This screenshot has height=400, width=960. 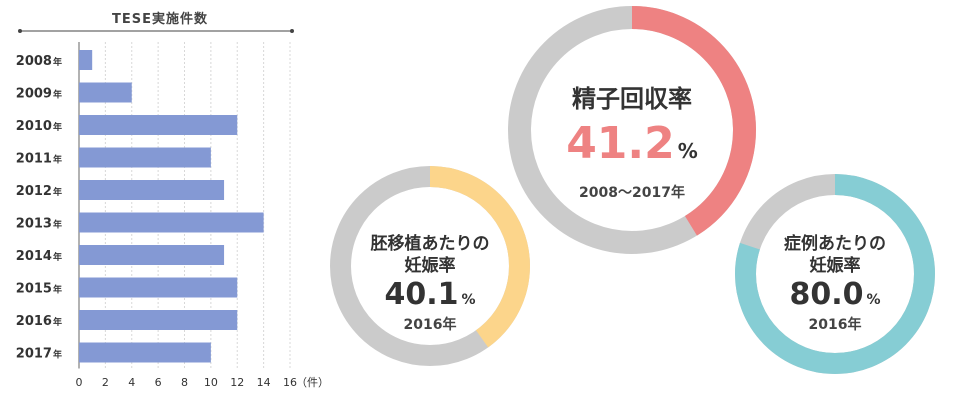 I want to click on y-tick-label: 2008年, so click(x=39, y=61).